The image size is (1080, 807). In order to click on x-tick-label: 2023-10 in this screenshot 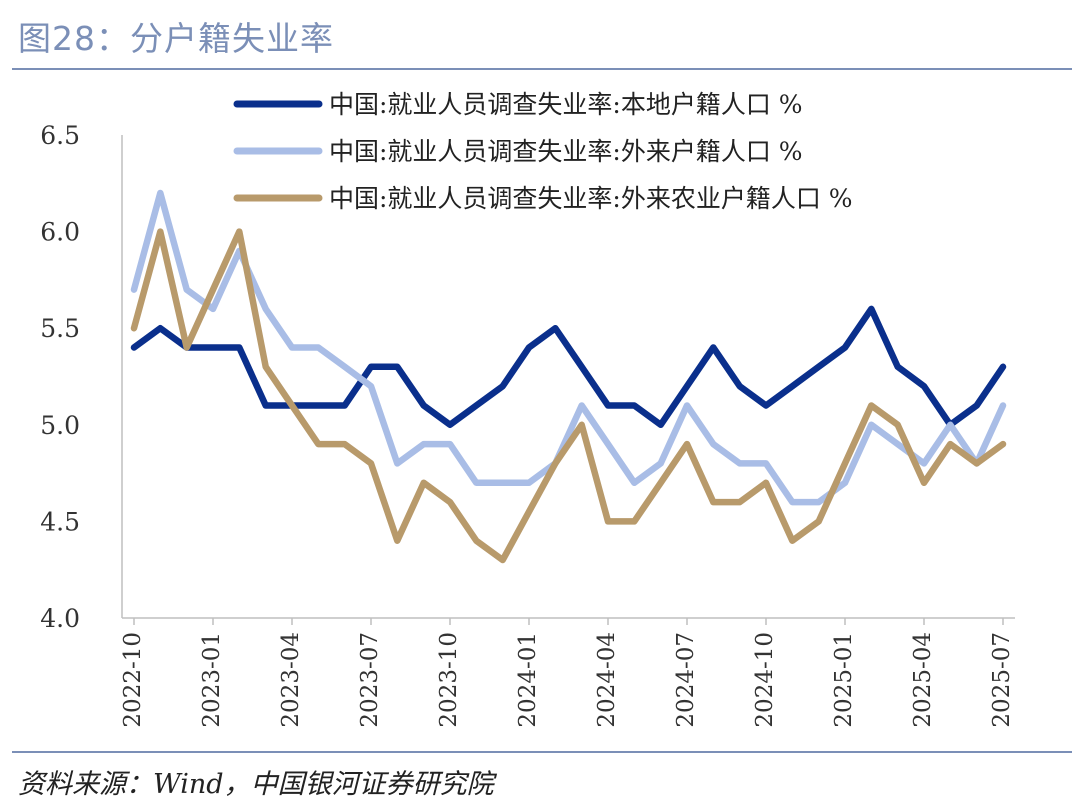, I will do `click(449, 680)`.